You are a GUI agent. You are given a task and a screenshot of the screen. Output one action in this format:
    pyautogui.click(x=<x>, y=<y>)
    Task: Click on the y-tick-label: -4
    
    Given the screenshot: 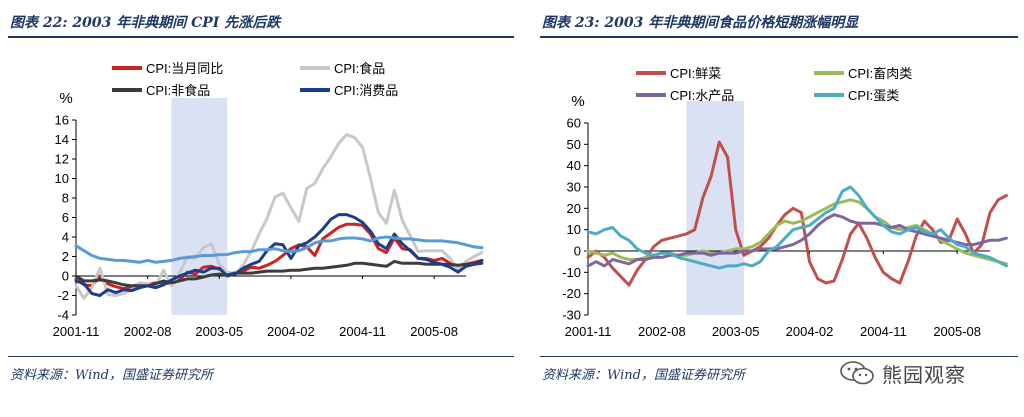 What is the action you would take?
    pyautogui.click(x=63, y=315)
    